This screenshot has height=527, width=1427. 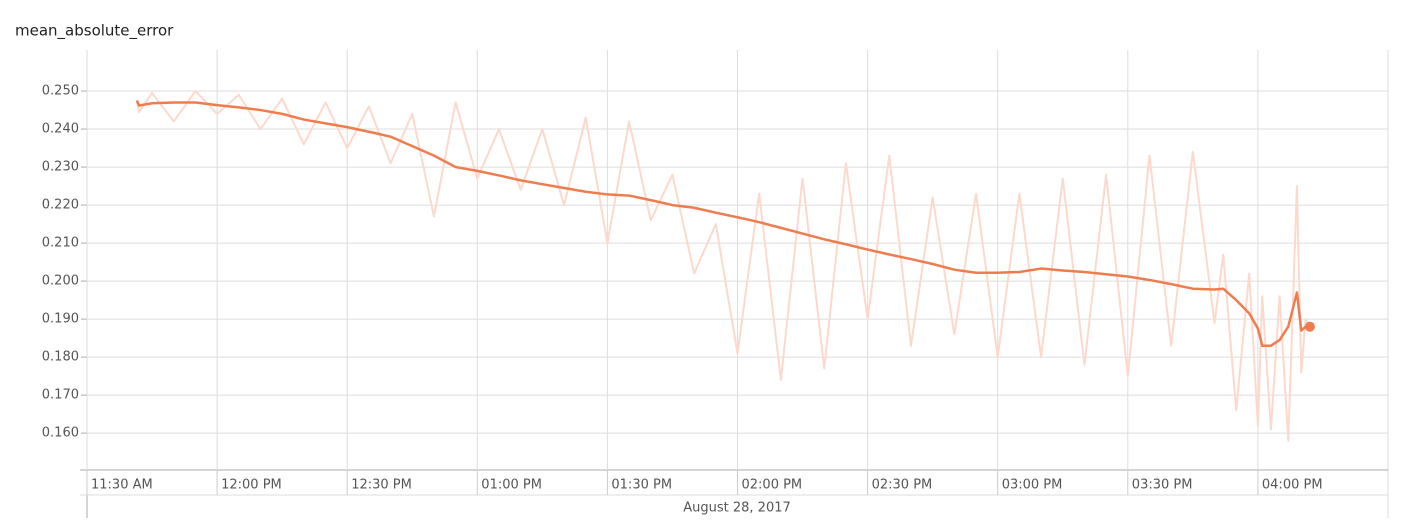 I want to click on chart-title: mean_absolute_error, so click(x=94, y=31).